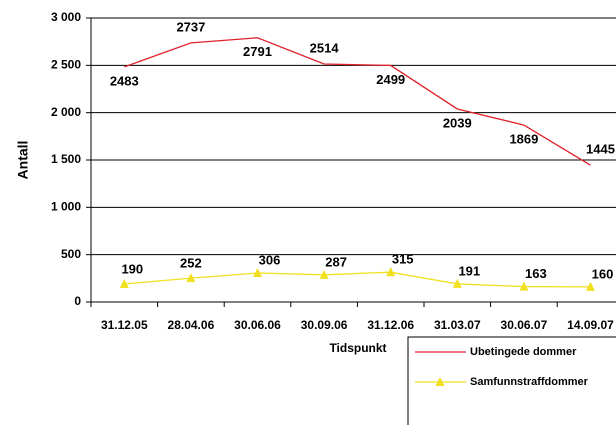 Image resolution: width=616 pixels, height=425 pixels. I want to click on x-tick-label: 14.09.07, so click(590, 325).